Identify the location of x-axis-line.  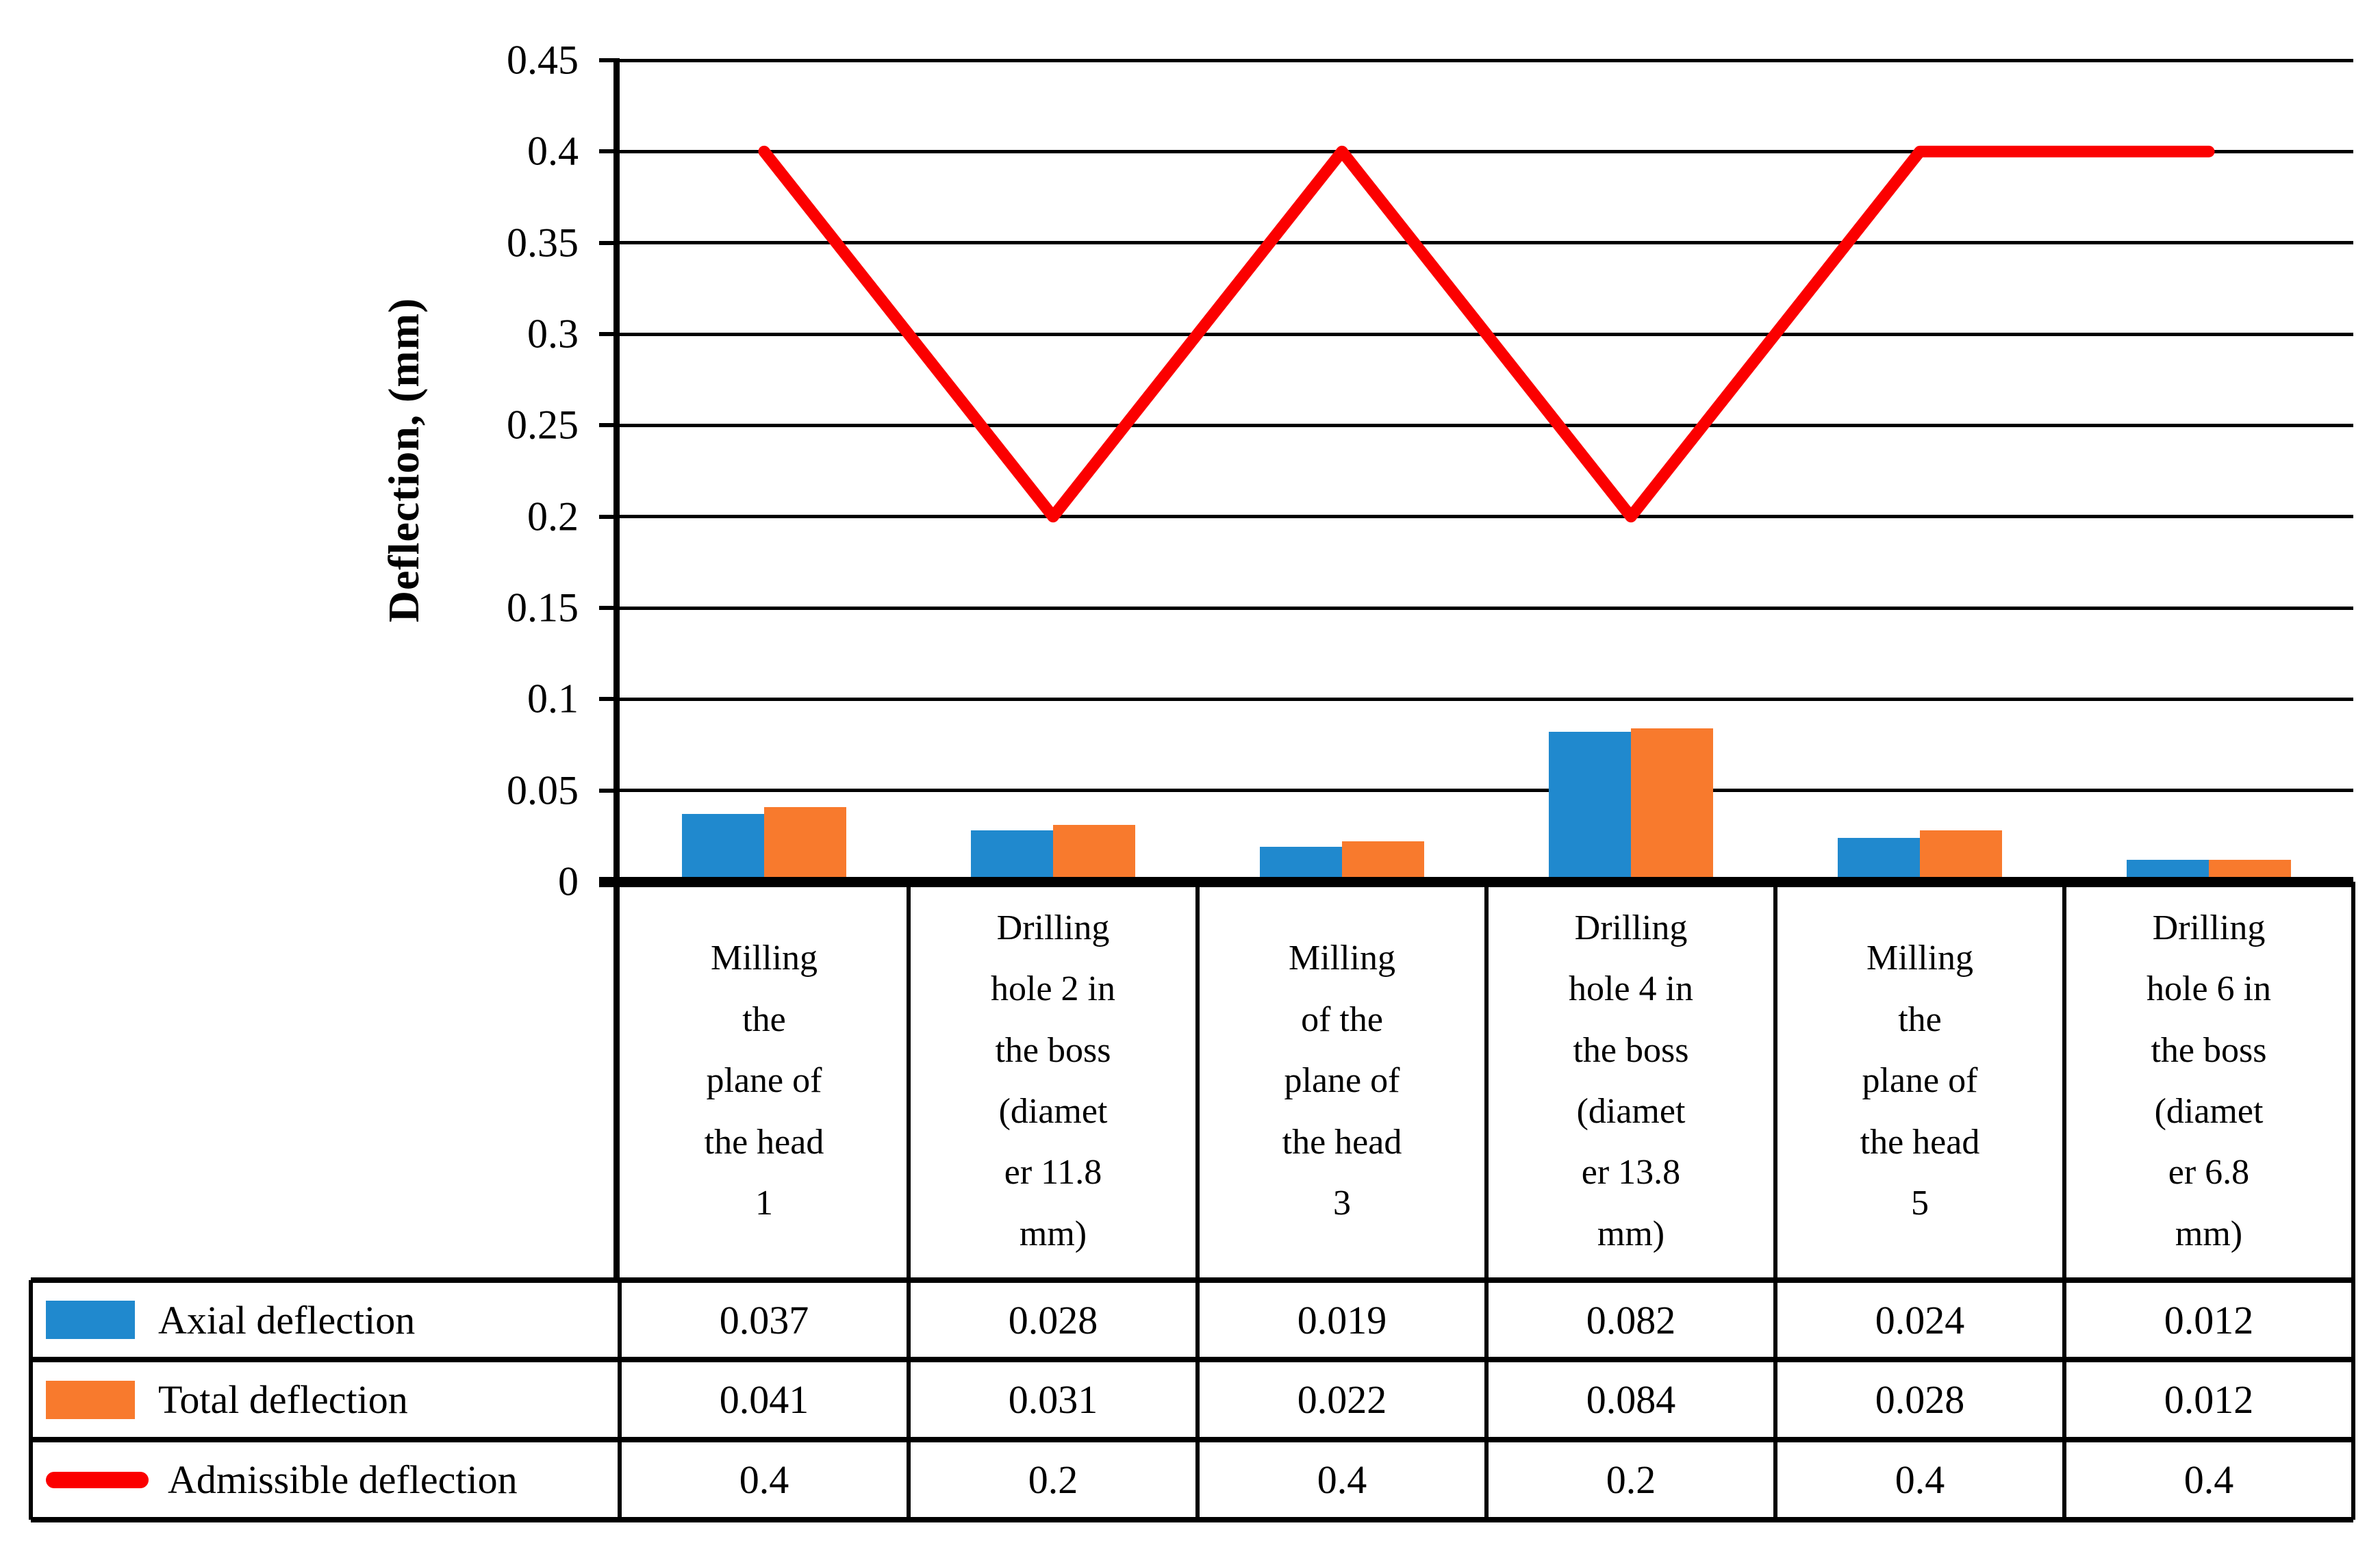
(1476, 882).